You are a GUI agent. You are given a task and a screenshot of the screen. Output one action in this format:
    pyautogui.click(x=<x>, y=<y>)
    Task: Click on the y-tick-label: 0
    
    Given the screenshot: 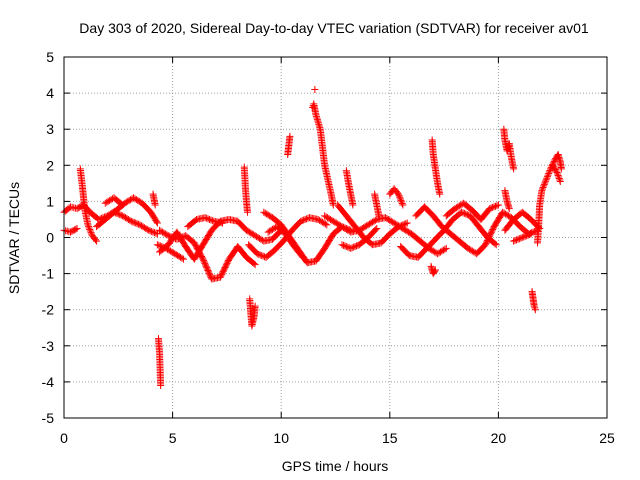 What is the action you would take?
    pyautogui.click(x=50, y=238)
    